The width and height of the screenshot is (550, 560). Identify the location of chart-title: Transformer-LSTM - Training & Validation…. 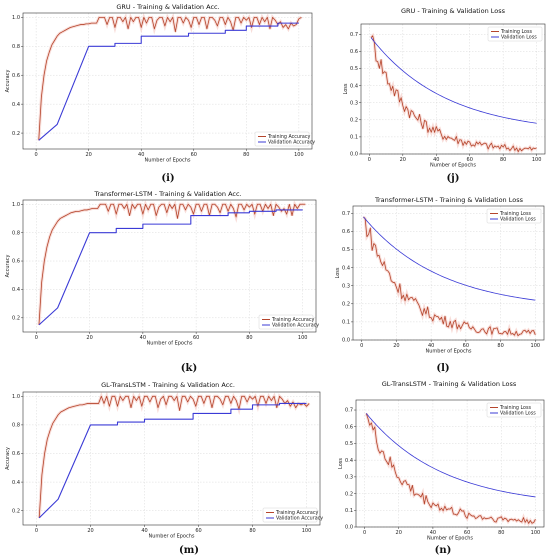
(449, 200).